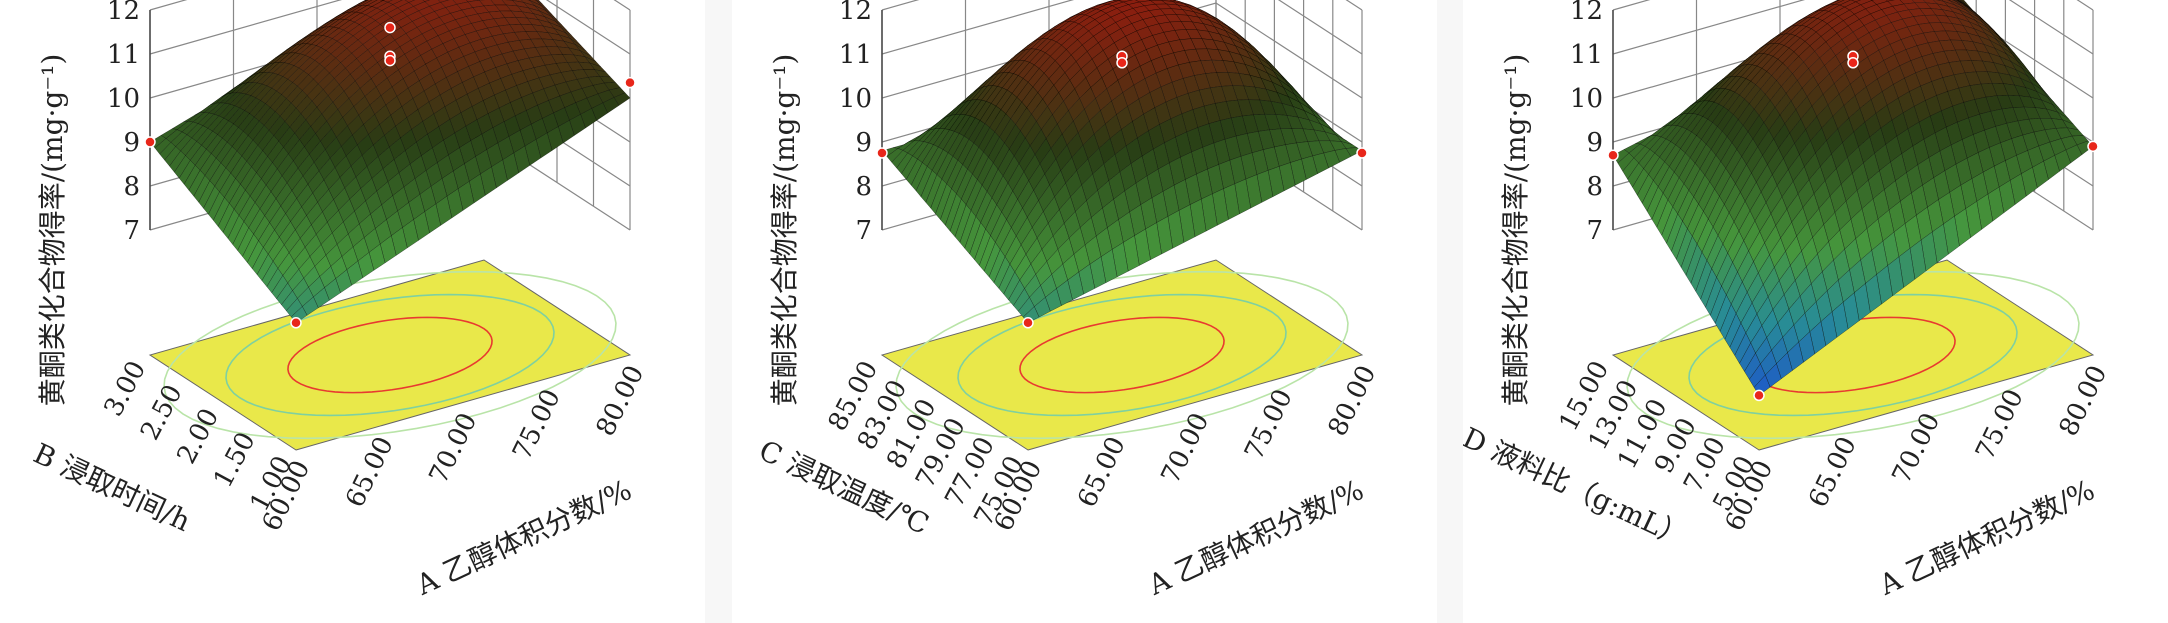 This screenshot has width=2168, height=623. I want to click on y-tick-label: 2.00, so click(199, 436).